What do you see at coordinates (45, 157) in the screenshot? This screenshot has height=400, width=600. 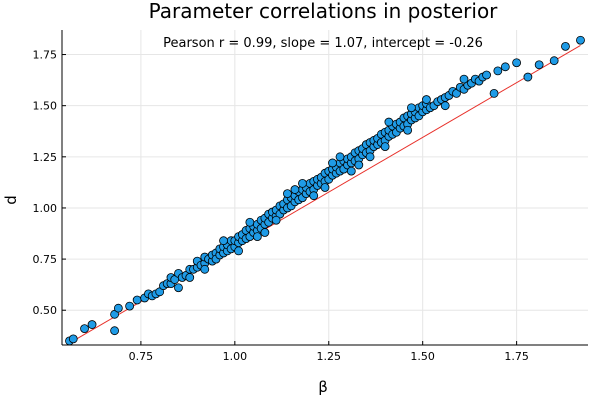 I see `y-tick-label: 1.25` at bounding box center [45, 157].